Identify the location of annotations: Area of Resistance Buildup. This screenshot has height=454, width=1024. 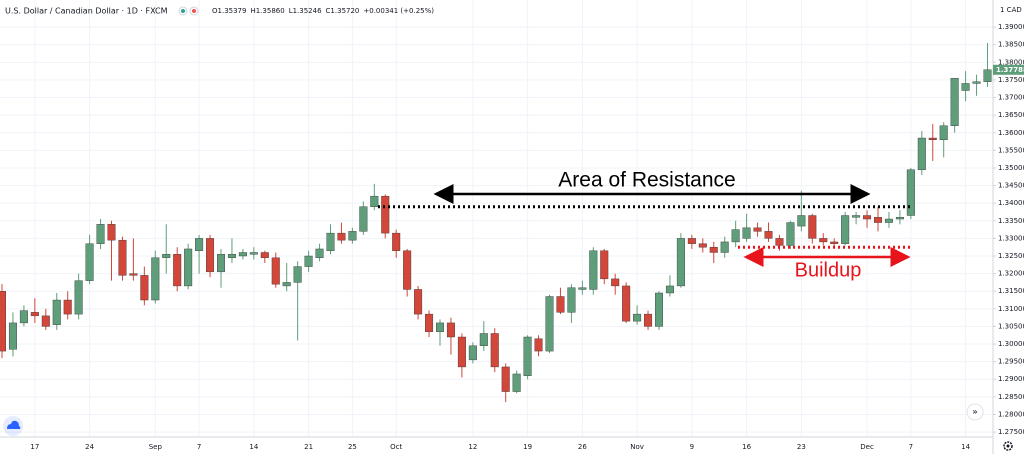
(644, 225).